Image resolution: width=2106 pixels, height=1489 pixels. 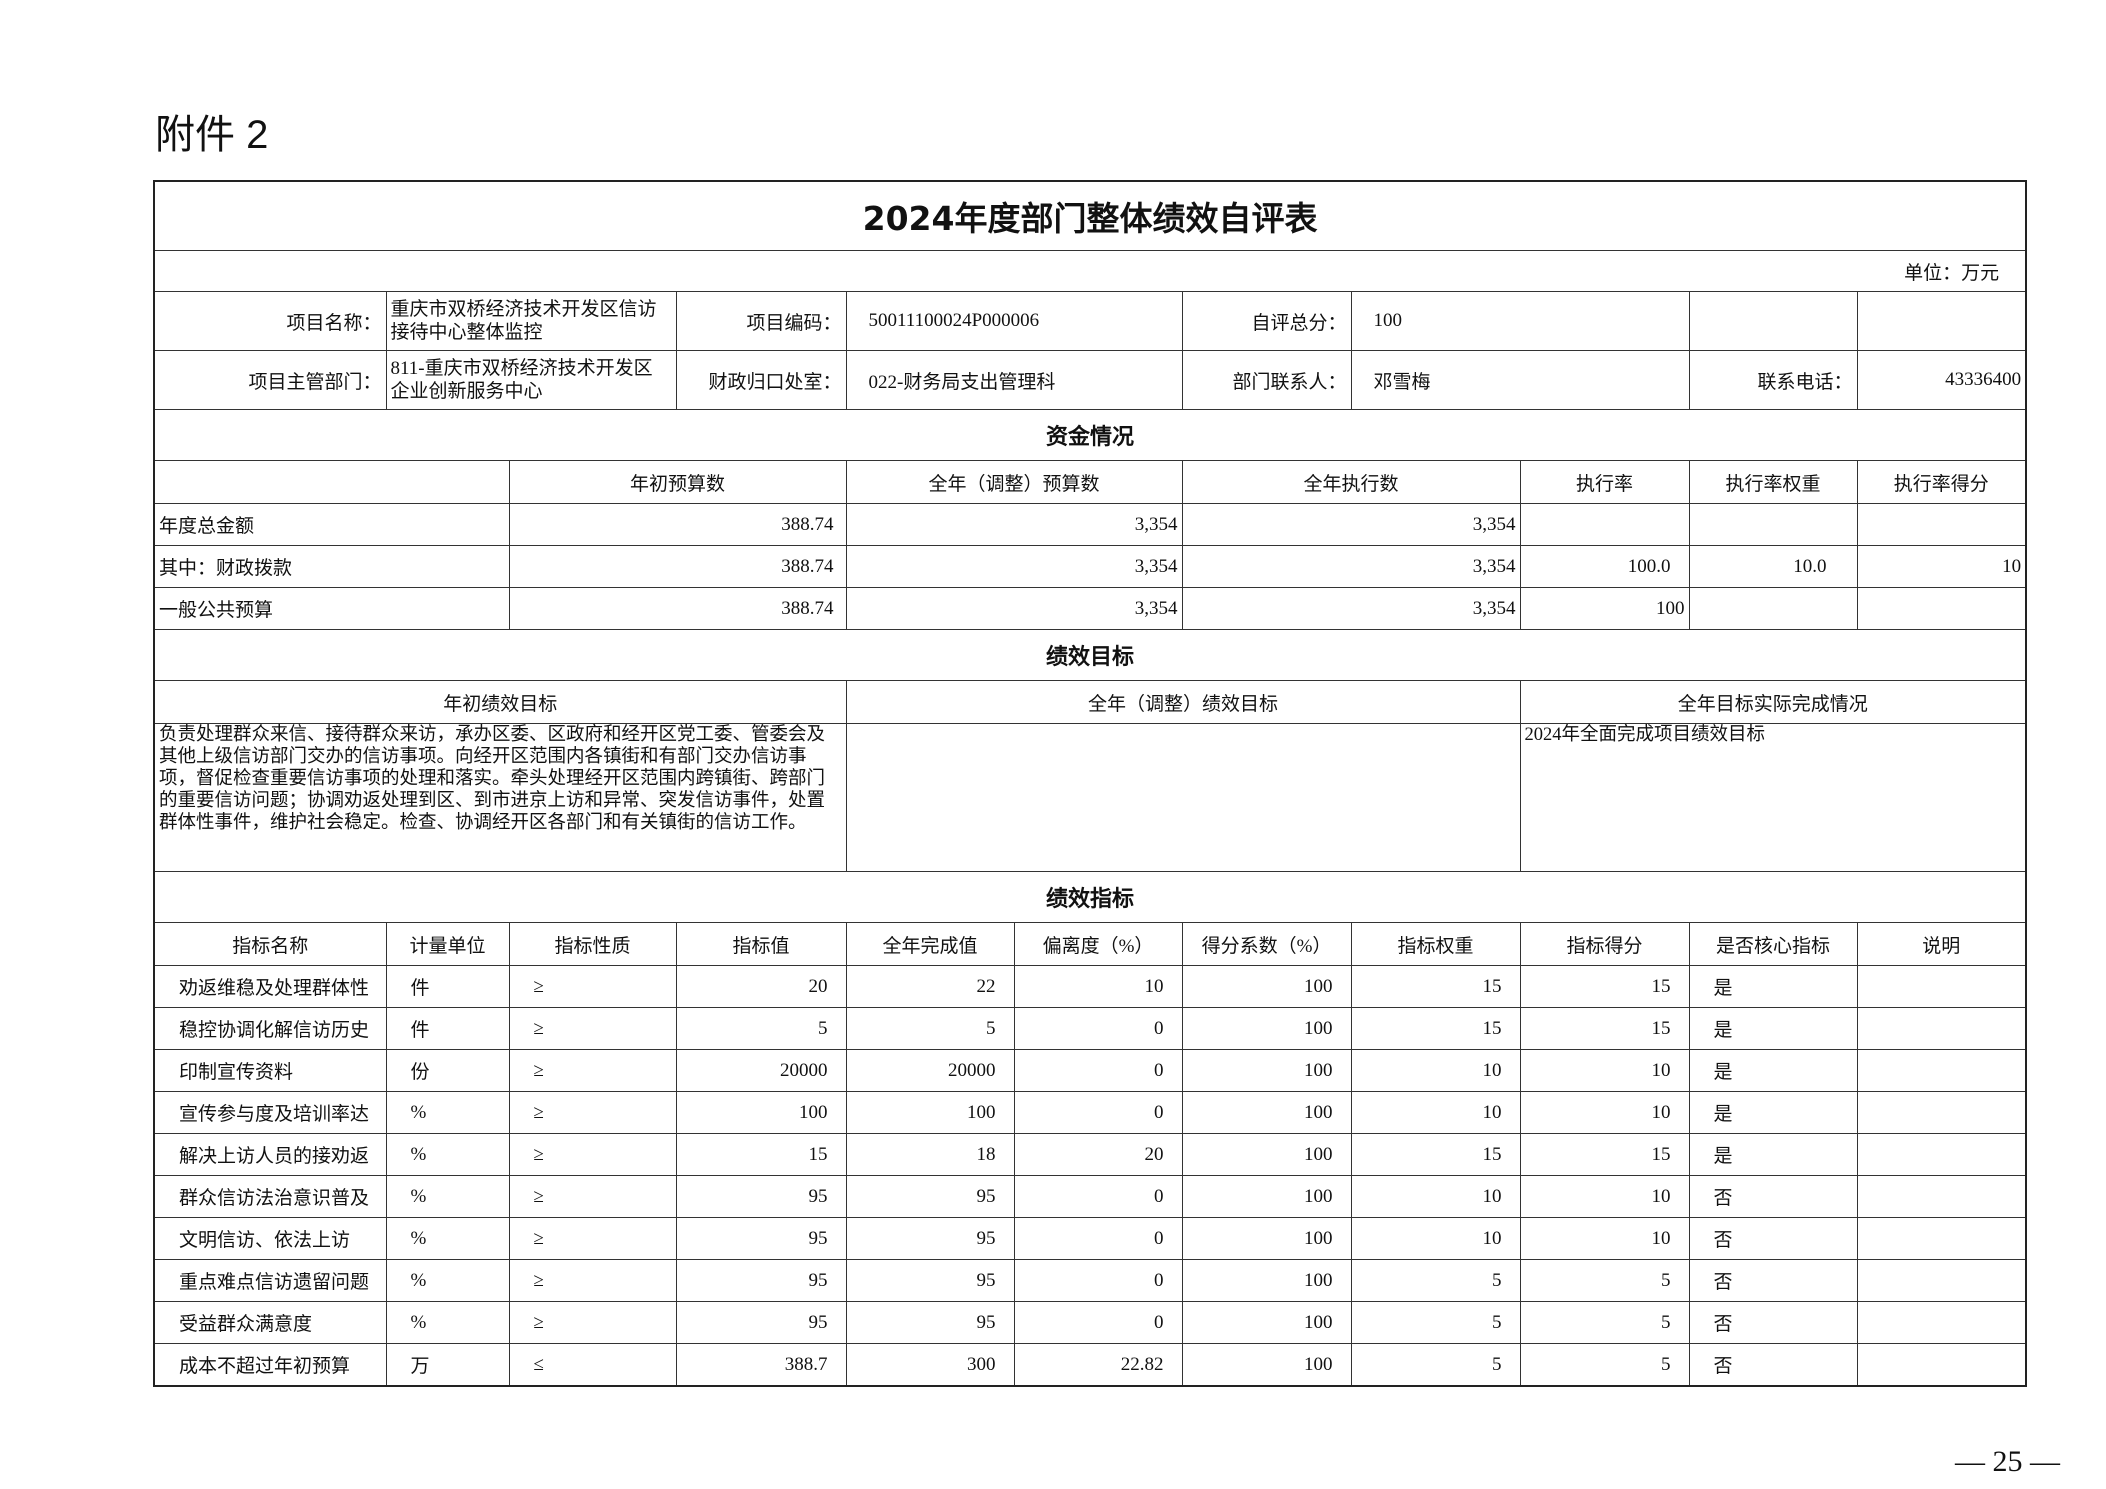 I want to click on project-code: 50011100024P000006, so click(x=1014, y=321).